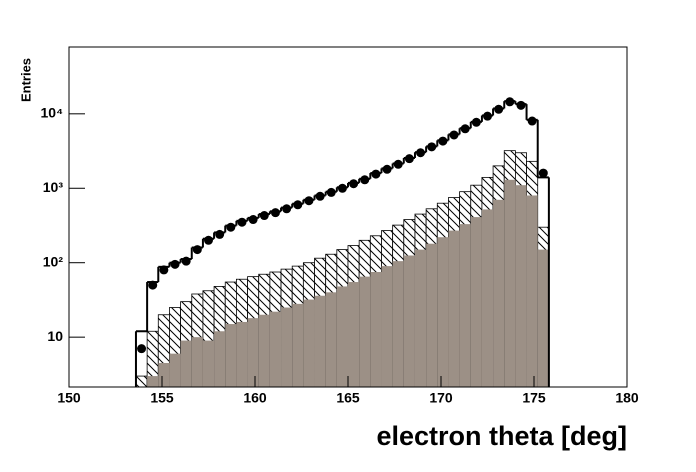  I want to click on x-tick-label: 165, so click(348, 398).